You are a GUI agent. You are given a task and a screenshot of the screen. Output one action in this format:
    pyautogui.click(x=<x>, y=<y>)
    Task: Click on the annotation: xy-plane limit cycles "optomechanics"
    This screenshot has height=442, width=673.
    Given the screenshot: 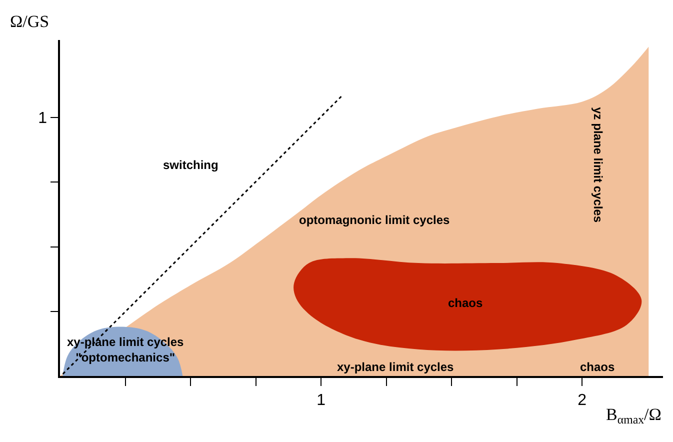 What is the action you would take?
    pyautogui.click(x=125, y=350)
    